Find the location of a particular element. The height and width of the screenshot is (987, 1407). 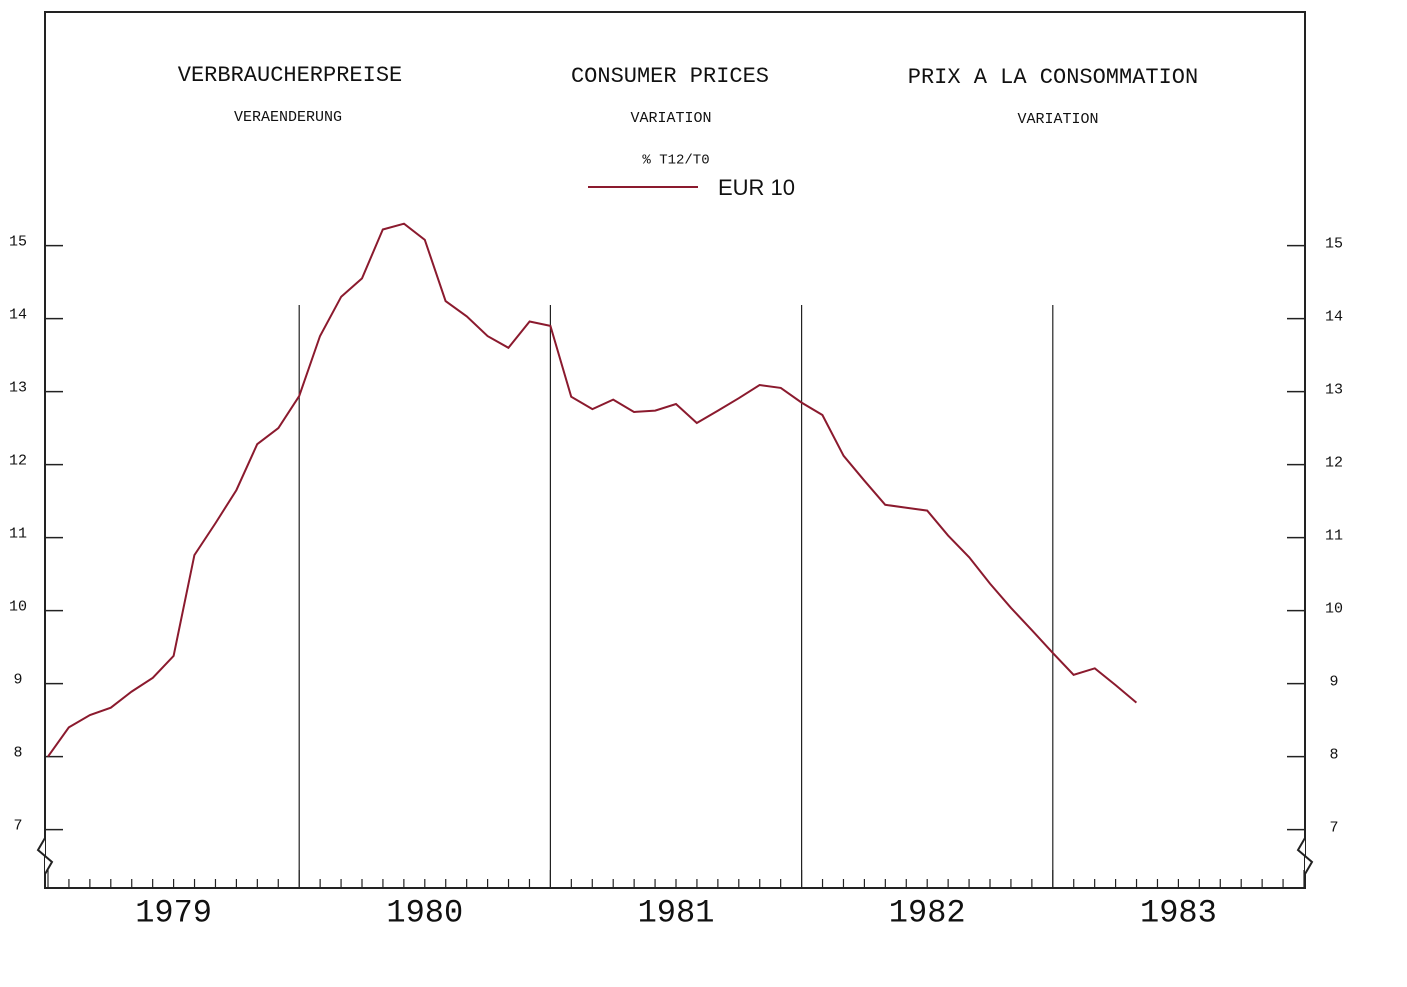

y-tick-label: 15 is located at coordinates (18, 242).